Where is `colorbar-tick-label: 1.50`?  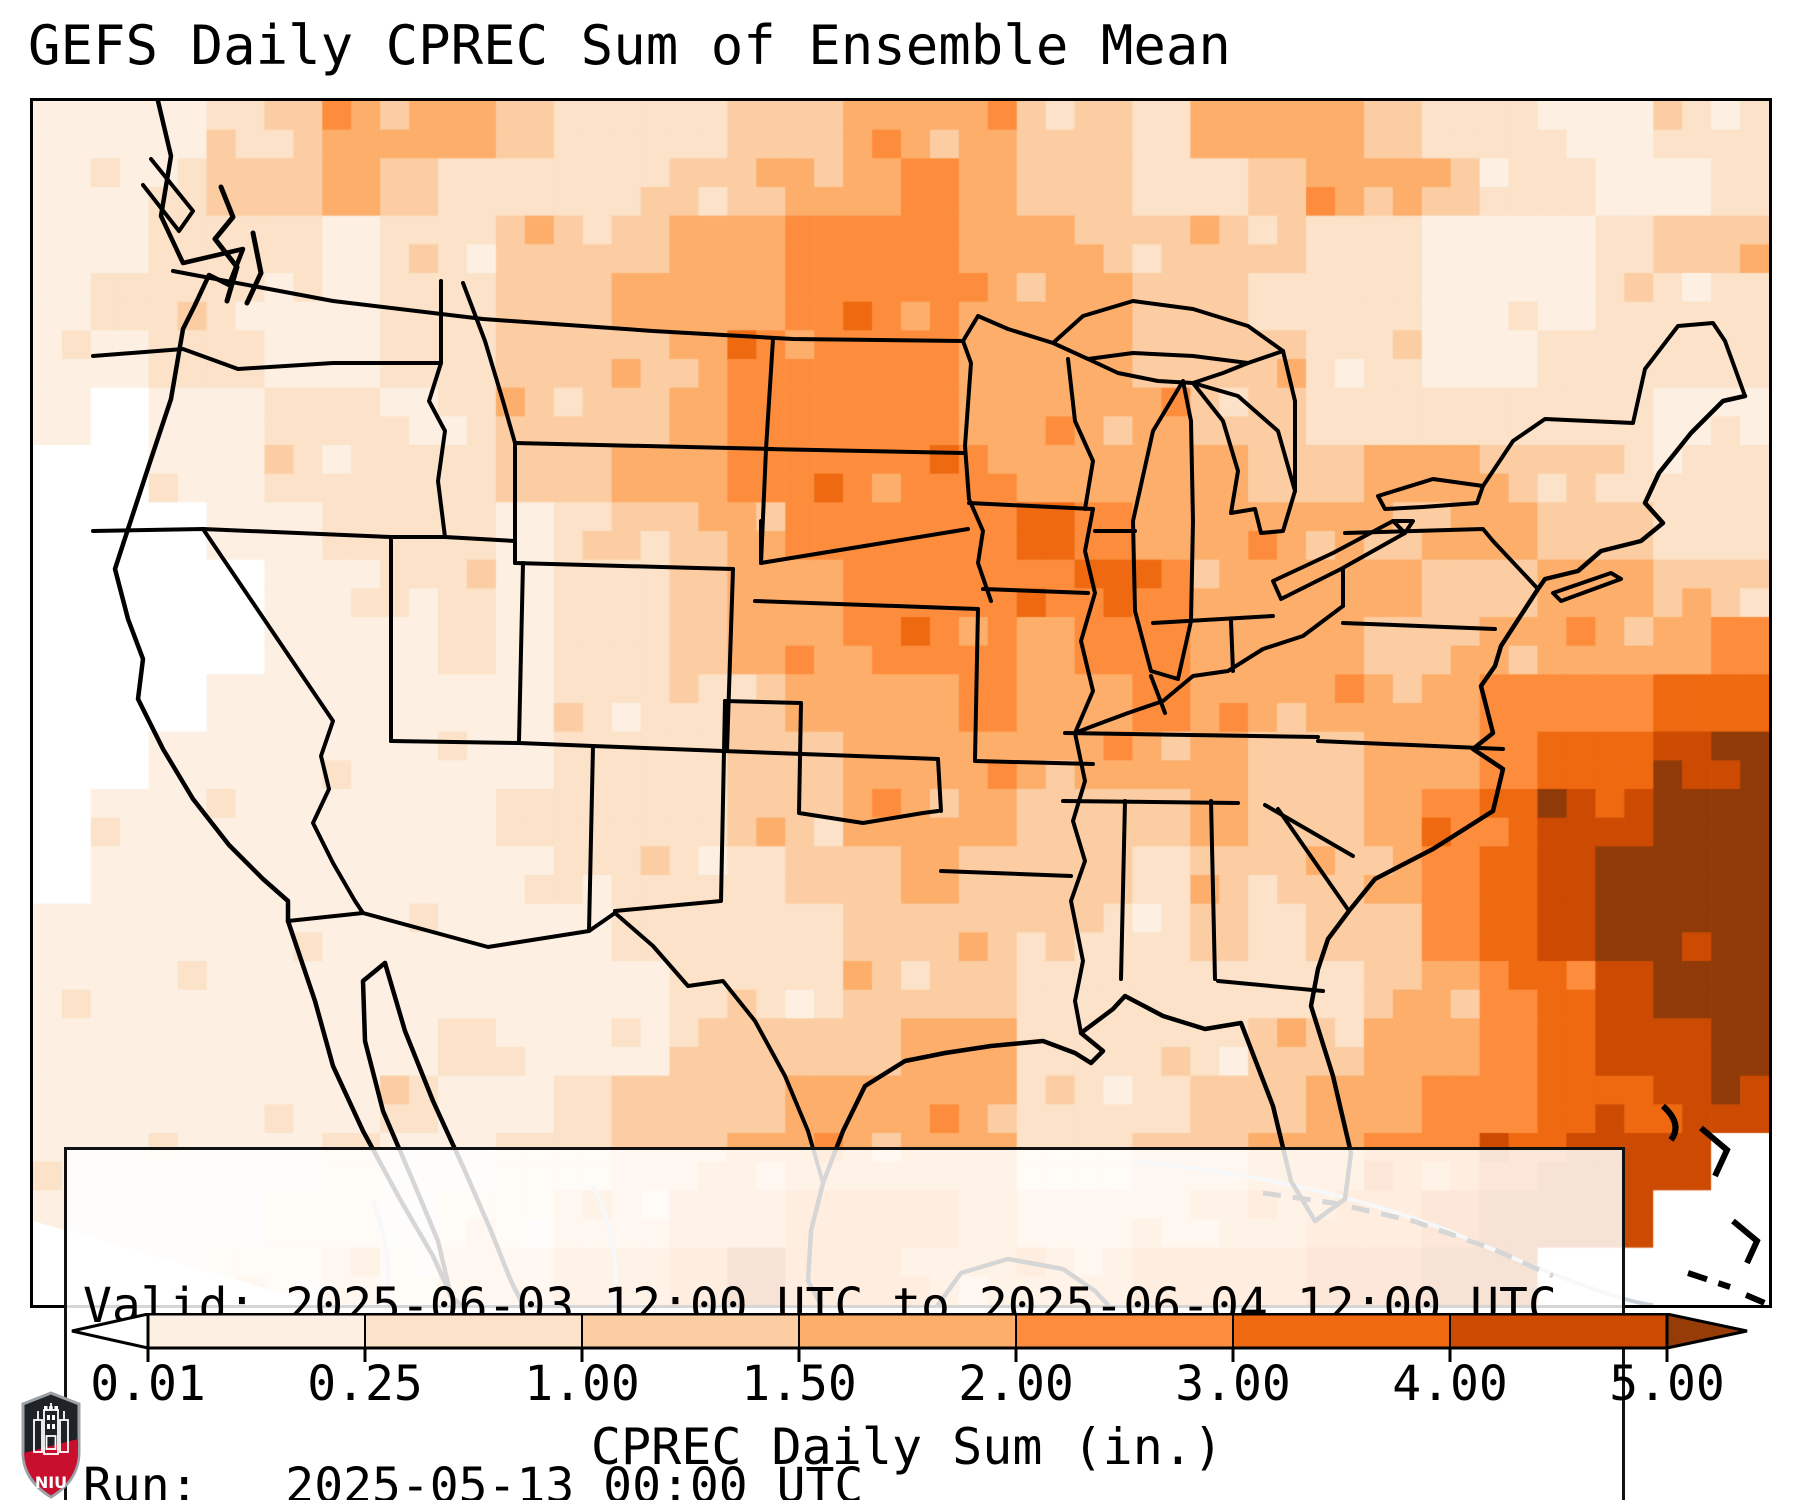 colorbar-tick-label: 1.50 is located at coordinates (799, 1384).